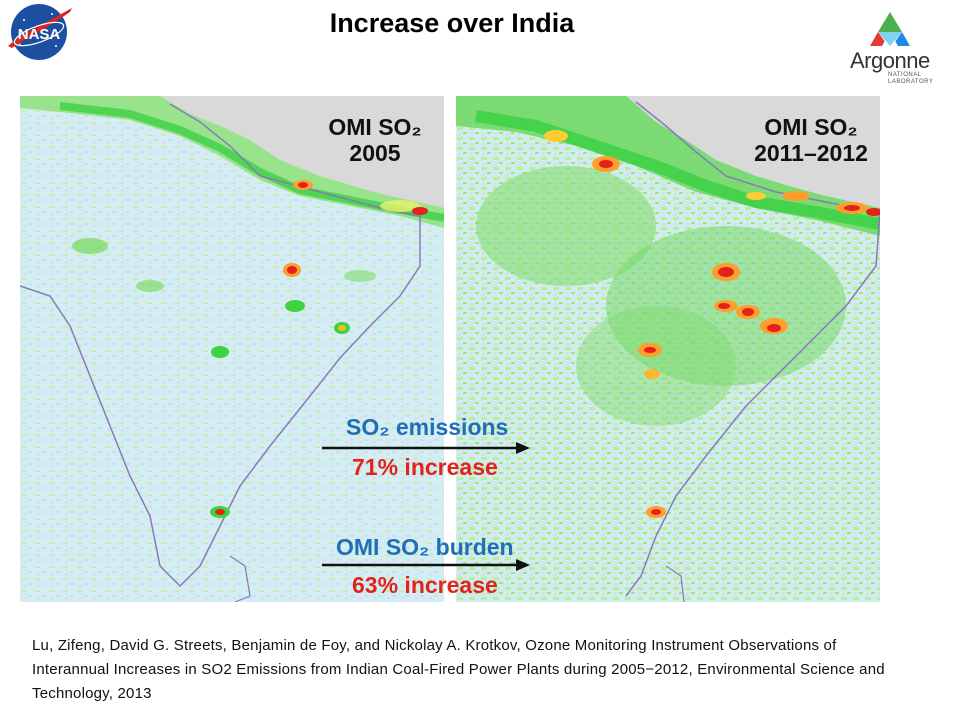 Image resolution: width=960 pixels, height=720 pixels. I want to click on argonne-subtitle: NATIONAL LABORATORY, so click(911, 78).